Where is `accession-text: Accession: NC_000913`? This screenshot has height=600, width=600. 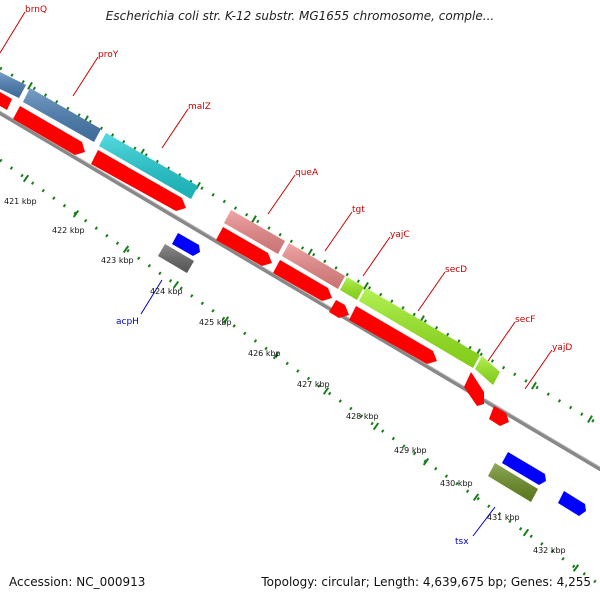
accession-text: Accession: NC_000913 is located at coordinates (77, 582).